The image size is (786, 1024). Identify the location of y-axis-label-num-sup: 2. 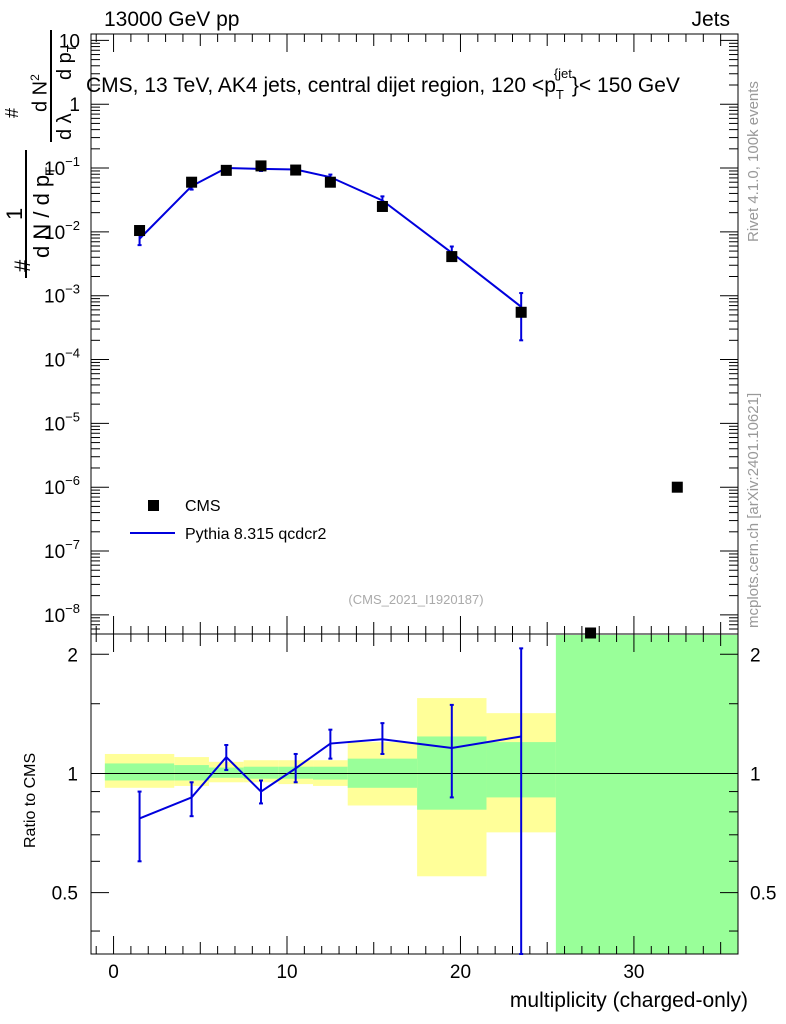
(35, 77).